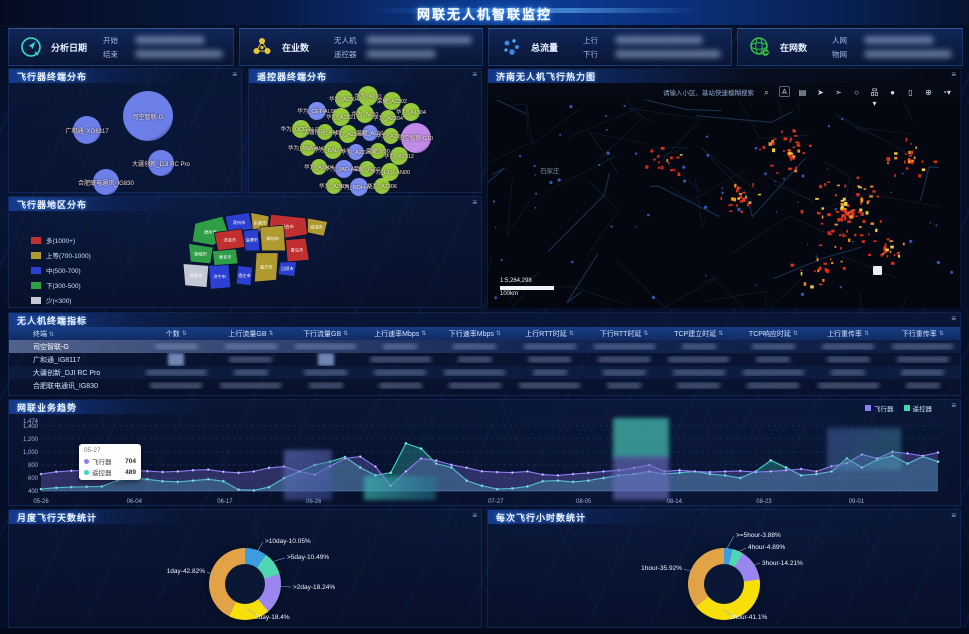 The image size is (969, 634). What do you see at coordinates (333, 150) in the screenshot?
I see `bubble-华为_BAL-AL00: 华为_BAL-AL00` at bounding box center [333, 150].